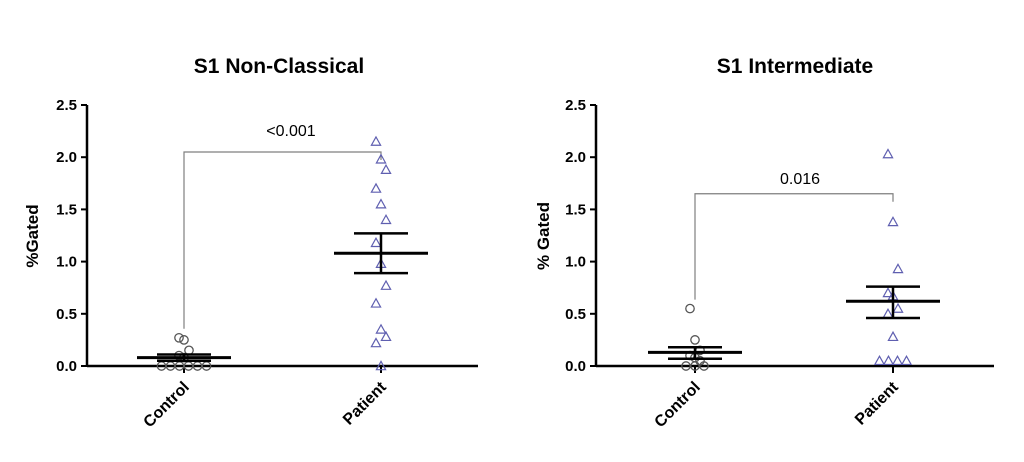 This screenshot has height=462, width=1024. I want to click on y-axis-label: % Gated, so click(543, 236).